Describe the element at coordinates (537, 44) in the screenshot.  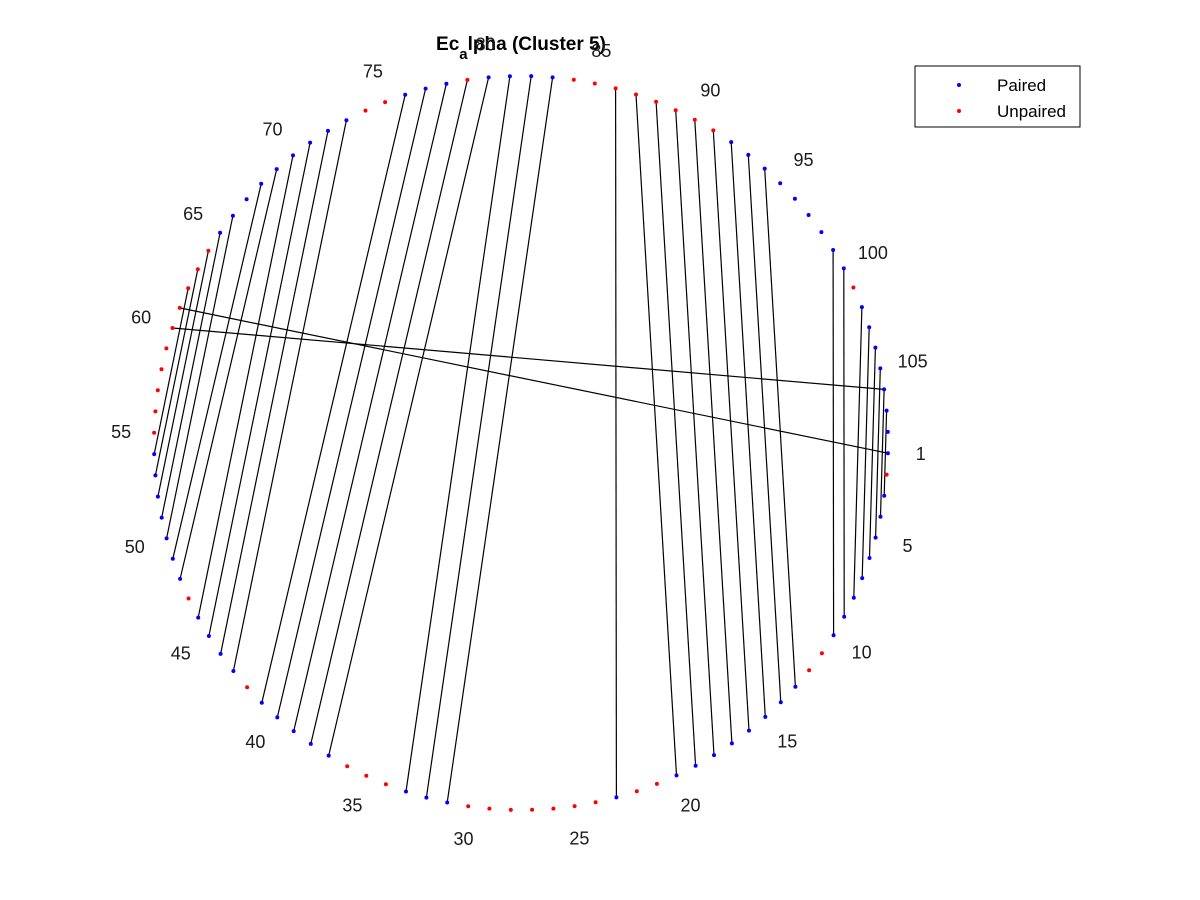
I see `chart-title-rest: lpha (Cluster 5)` at that location.